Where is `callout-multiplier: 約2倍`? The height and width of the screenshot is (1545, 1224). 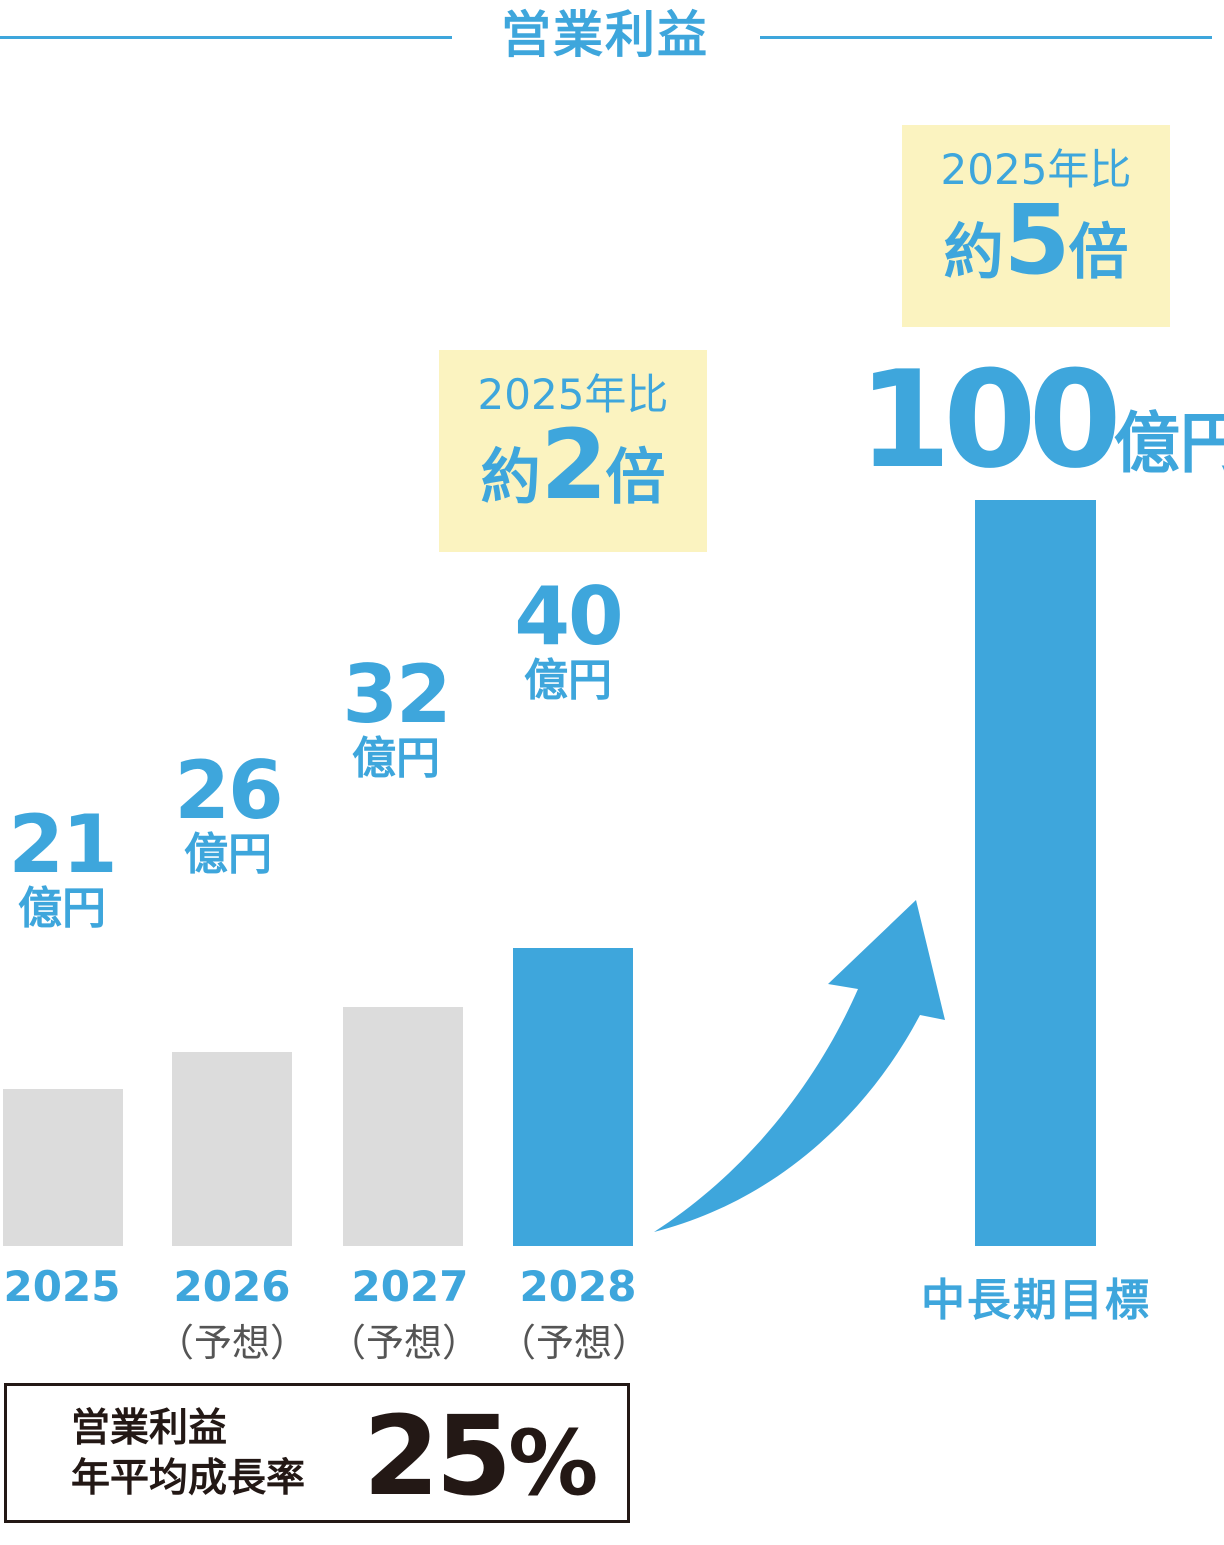
callout-multiplier: 約2倍 is located at coordinates (573, 477).